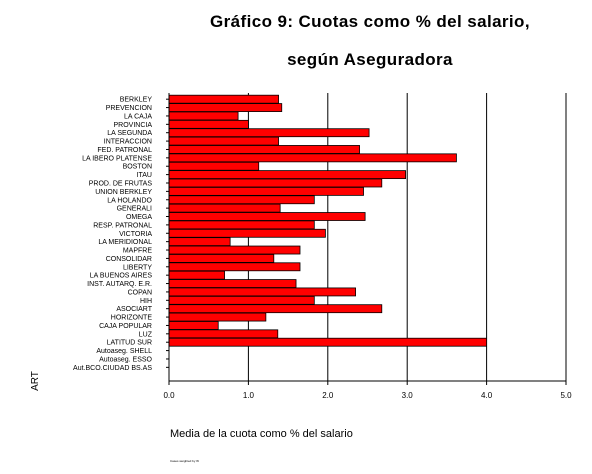 The height and width of the screenshot is (474, 592). What do you see at coordinates (146, 334) in the screenshot?
I see `category-label: LUZ` at bounding box center [146, 334].